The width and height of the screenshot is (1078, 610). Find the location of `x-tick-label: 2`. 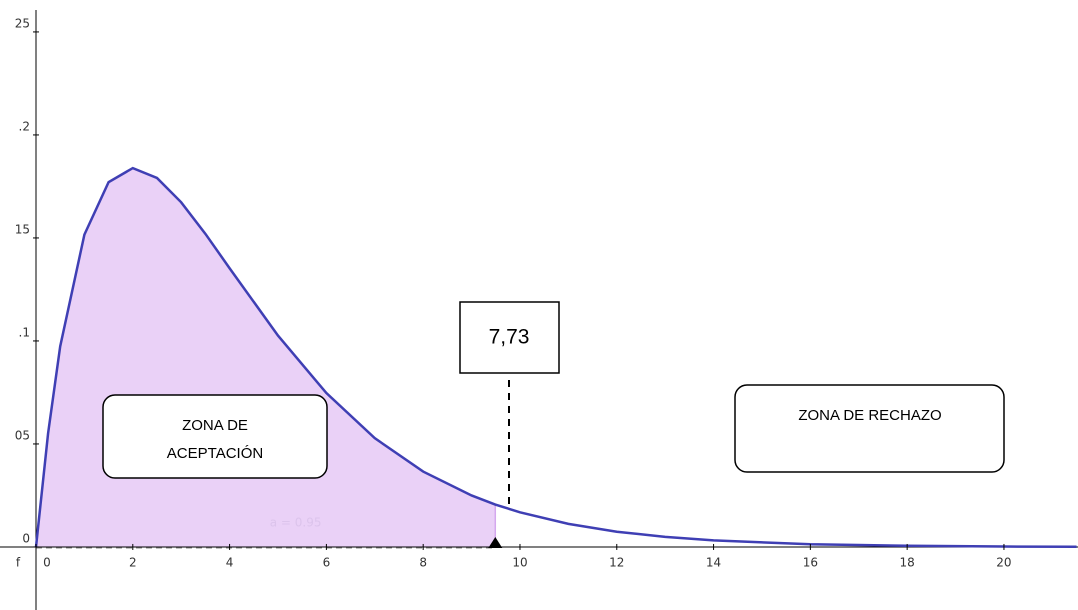

x-tick-label: 2 is located at coordinates (133, 562).